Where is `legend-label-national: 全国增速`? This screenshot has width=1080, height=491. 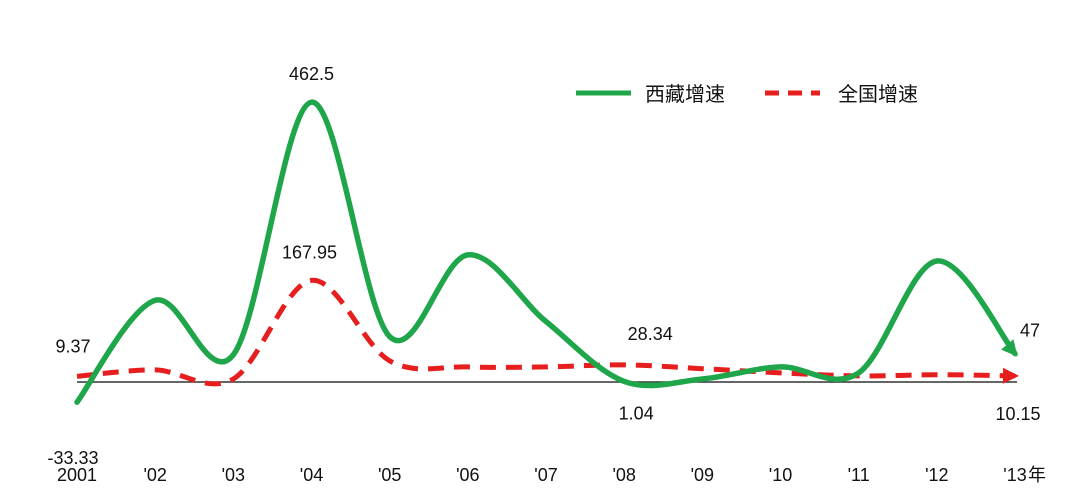 legend-label-national: 全国增速 is located at coordinates (878, 94).